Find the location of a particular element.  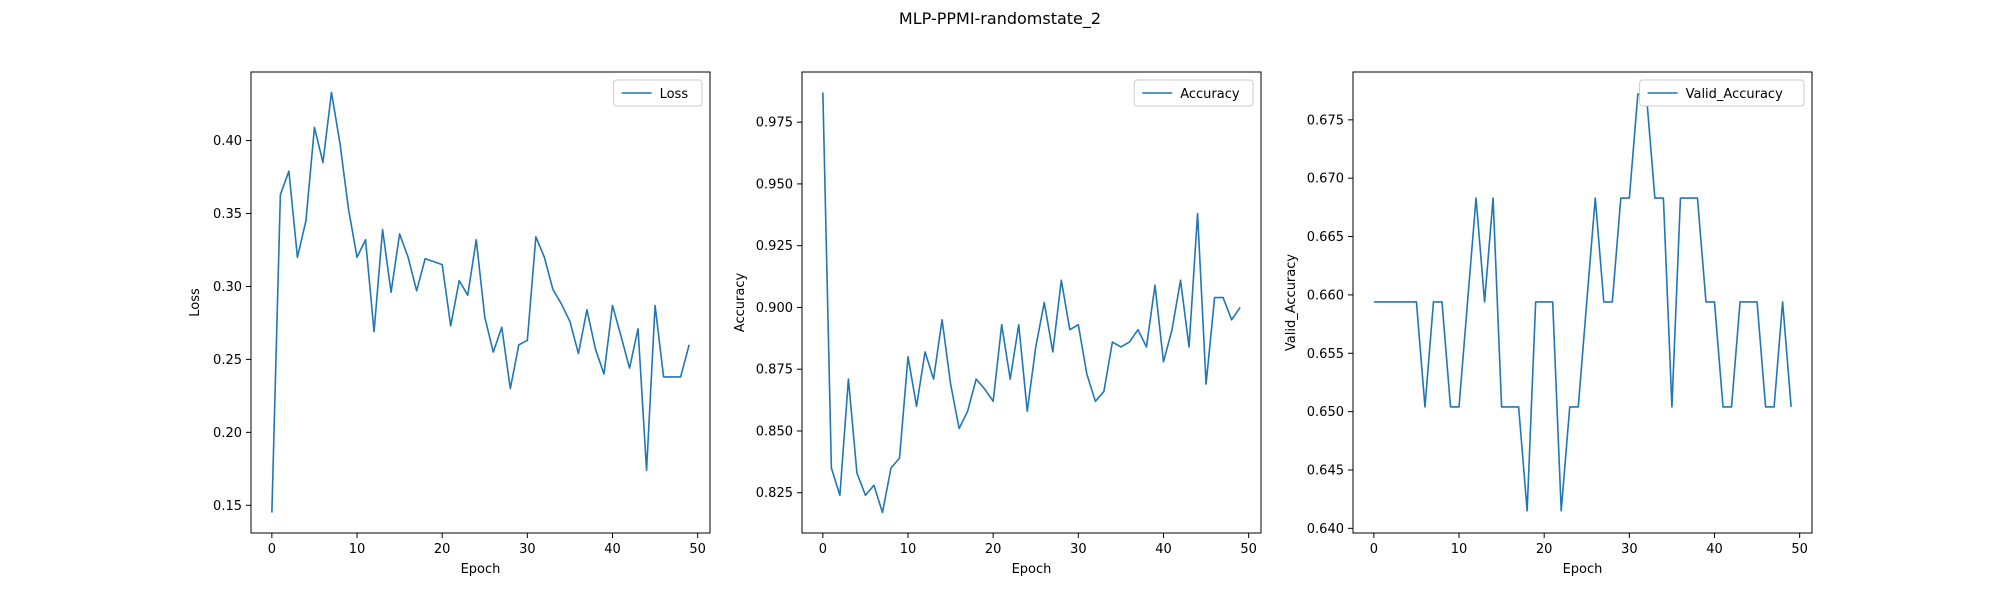

y-axis-label: Loss is located at coordinates (195, 302).